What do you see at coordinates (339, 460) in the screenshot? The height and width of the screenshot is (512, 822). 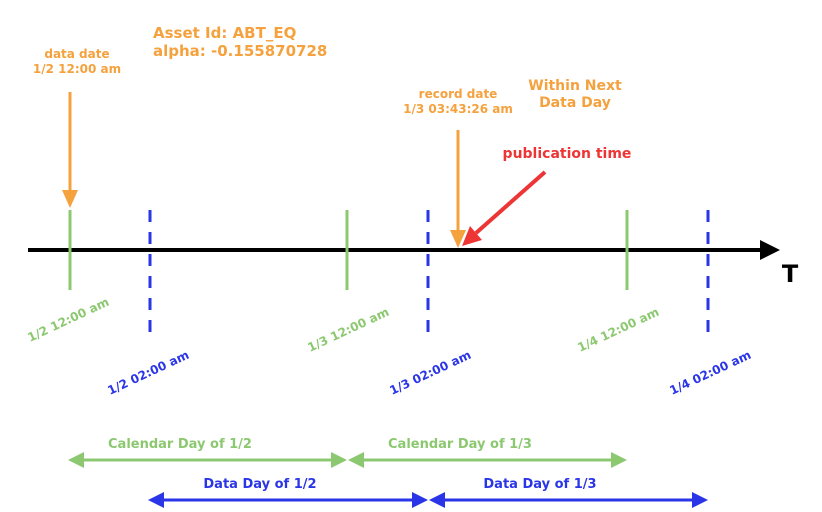 I see `calendar-day-span-1-2-right-head` at bounding box center [339, 460].